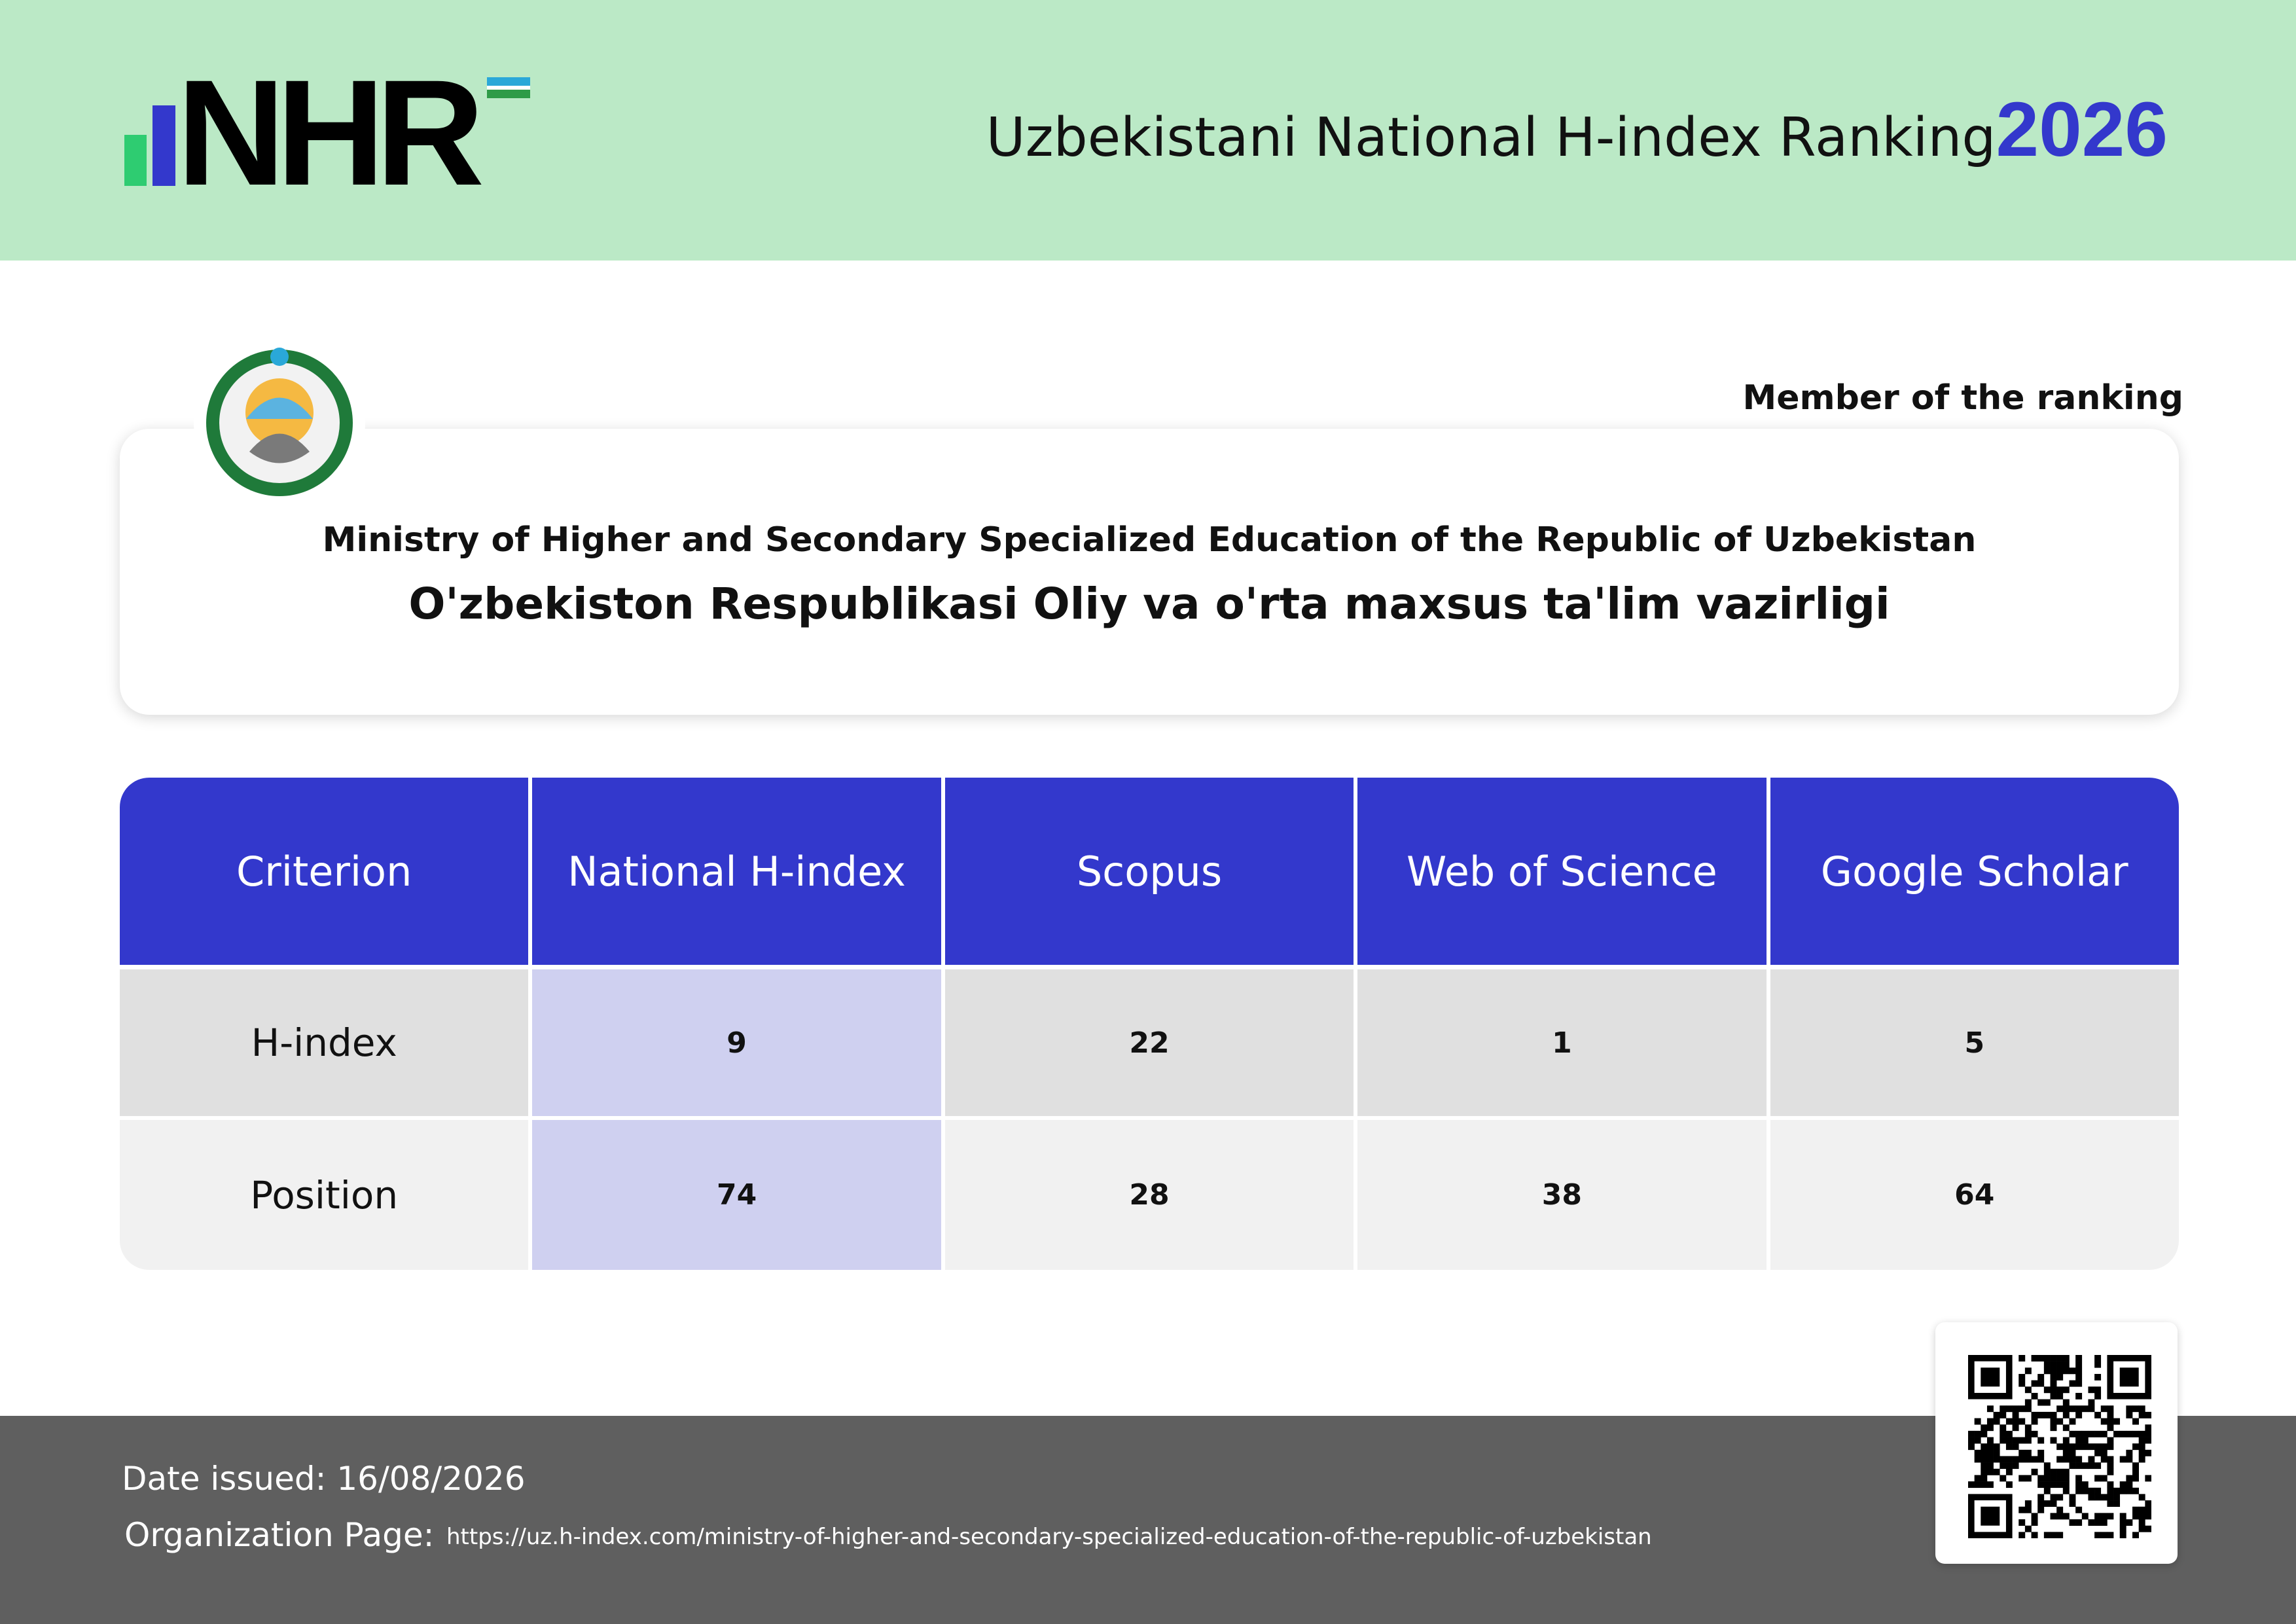 The height and width of the screenshot is (1624, 2296). What do you see at coordinates (279, 1535) in the screenshot?
I see `page-label: Organization Page:` at bounding box center [279, 1535].